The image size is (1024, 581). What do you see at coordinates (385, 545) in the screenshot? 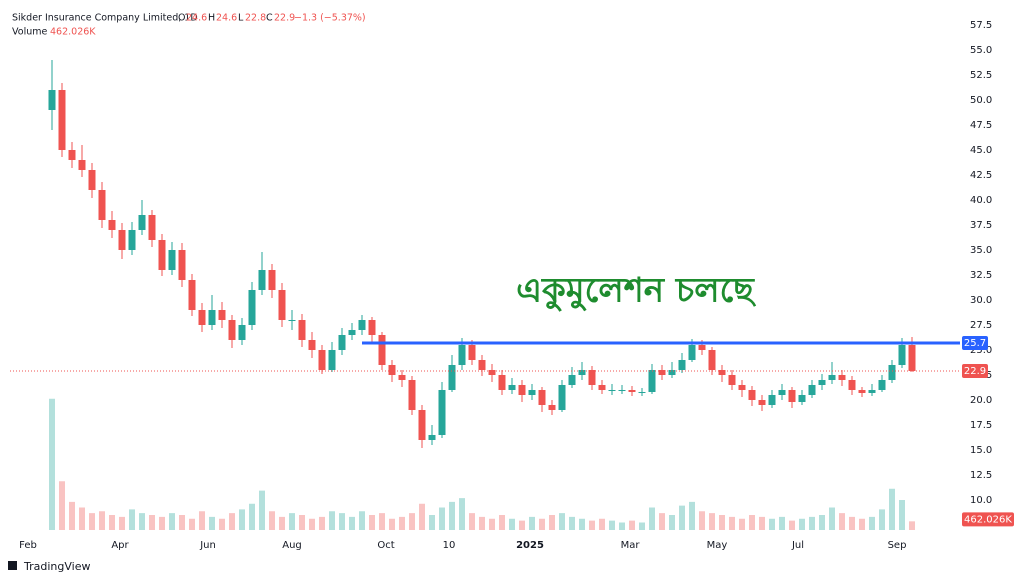
I see `x-tick-label: Oct` at bounding box center [385, 545].